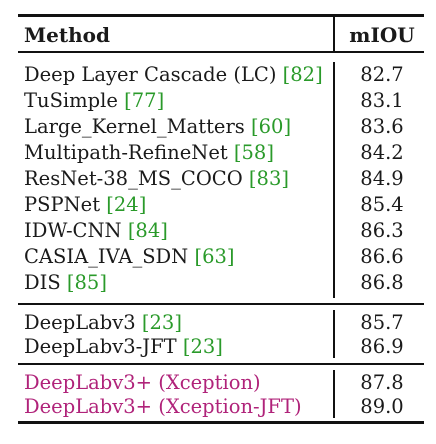  Describe the element at coordinates (123, 346) in the screenshot. I see `method-cell: DeepLabv3-JFT [23]` at that location.